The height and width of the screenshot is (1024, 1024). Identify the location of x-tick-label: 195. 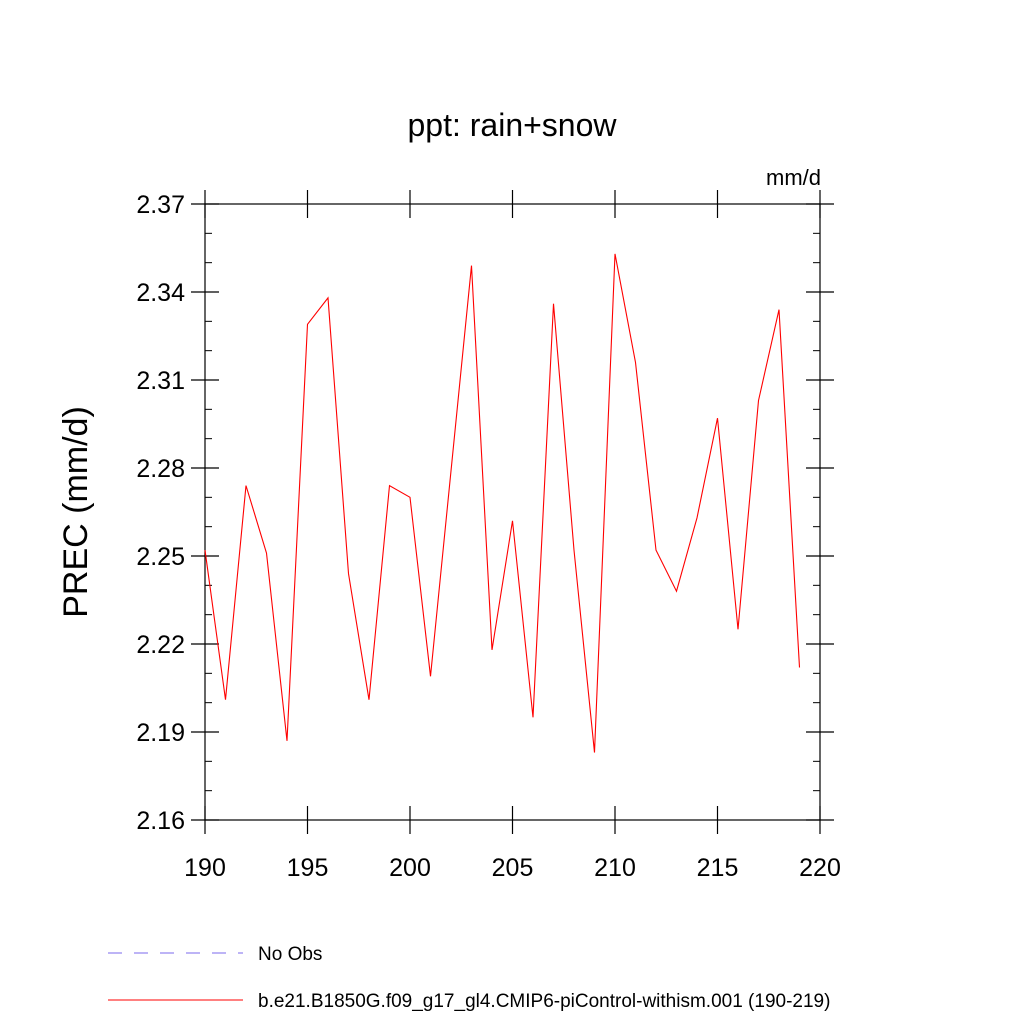
(308, 868).